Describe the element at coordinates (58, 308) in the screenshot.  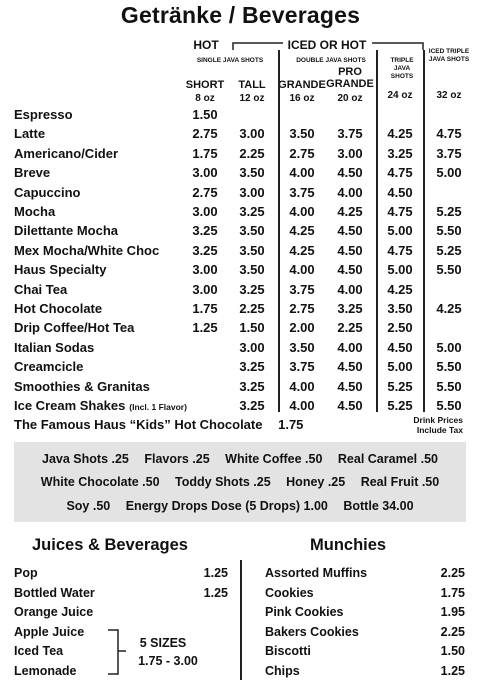
I see `drink-name-text: Hot Chocolate` at that location.